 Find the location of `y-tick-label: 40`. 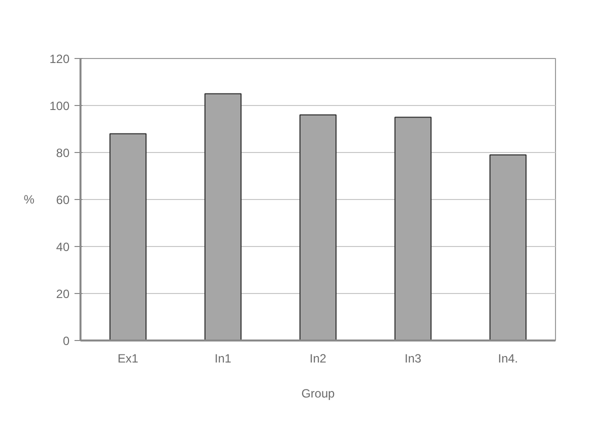

y-tick-label: 40 is located at coordinates (63, 247).